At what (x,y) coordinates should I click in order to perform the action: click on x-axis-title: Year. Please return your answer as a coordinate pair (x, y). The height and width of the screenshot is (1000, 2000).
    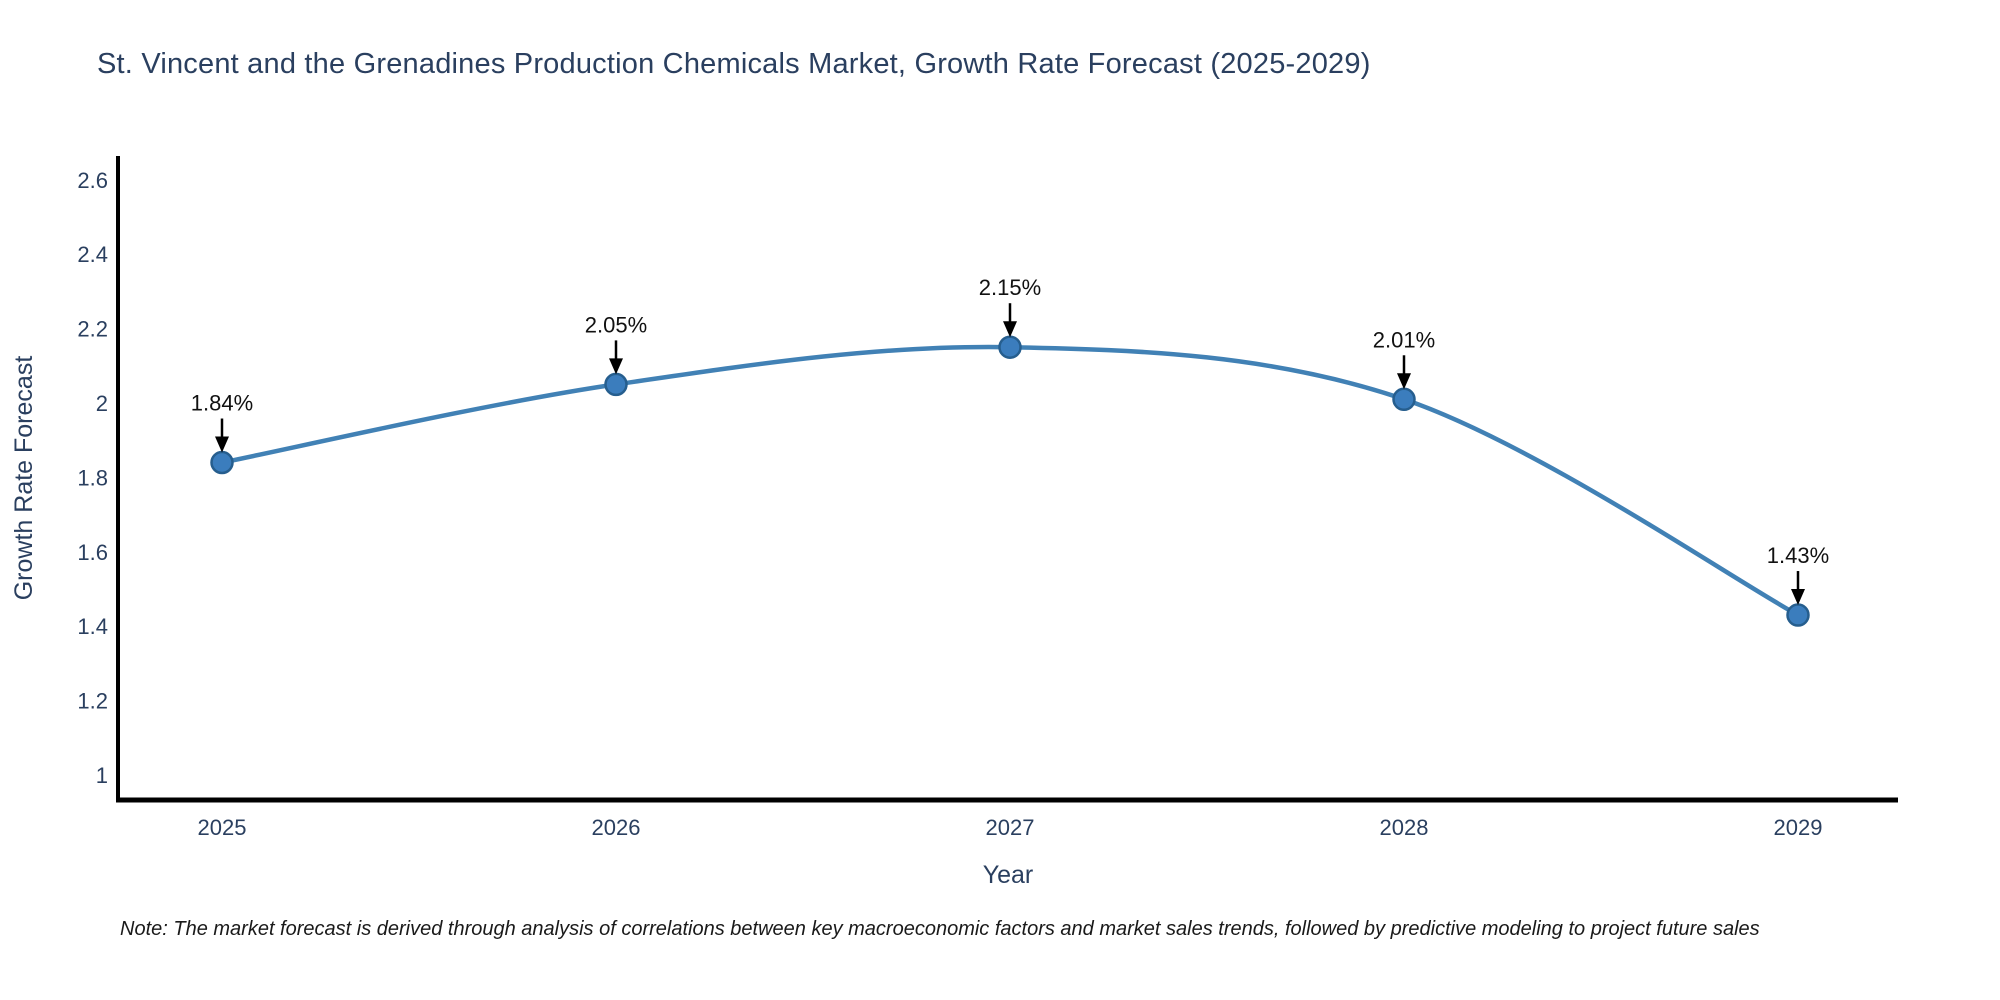
    Looking at the image, I should click on (1008, 875).